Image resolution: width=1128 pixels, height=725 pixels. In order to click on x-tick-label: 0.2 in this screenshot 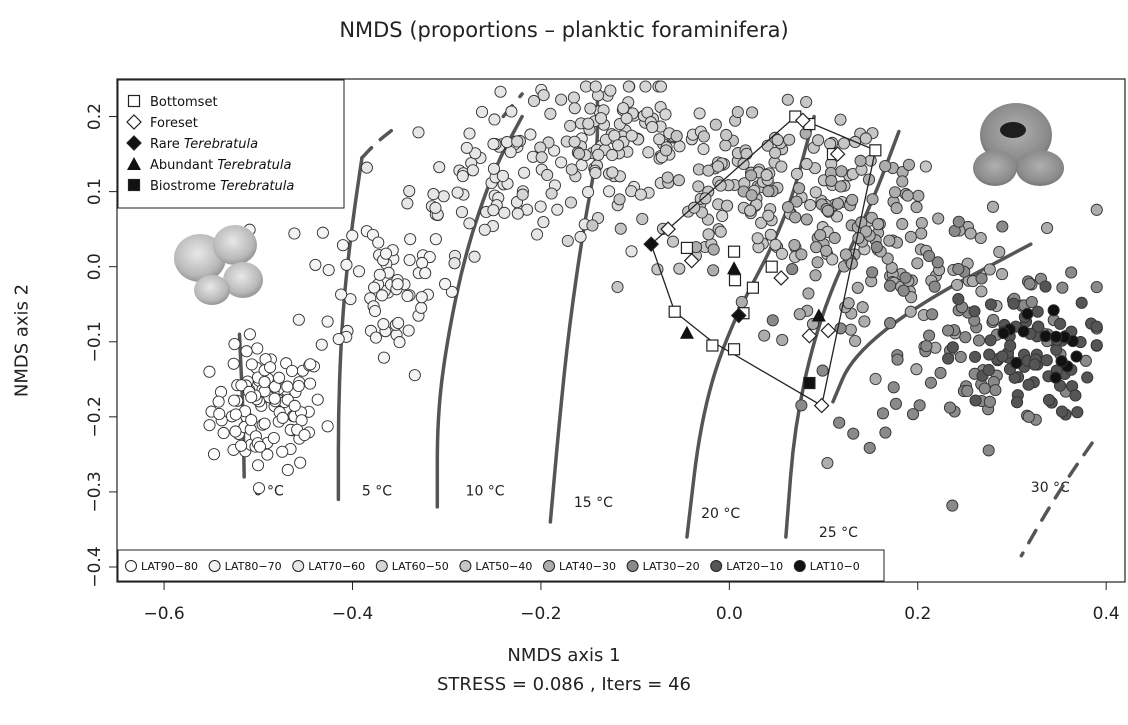, I will do `click(917, 614)`.